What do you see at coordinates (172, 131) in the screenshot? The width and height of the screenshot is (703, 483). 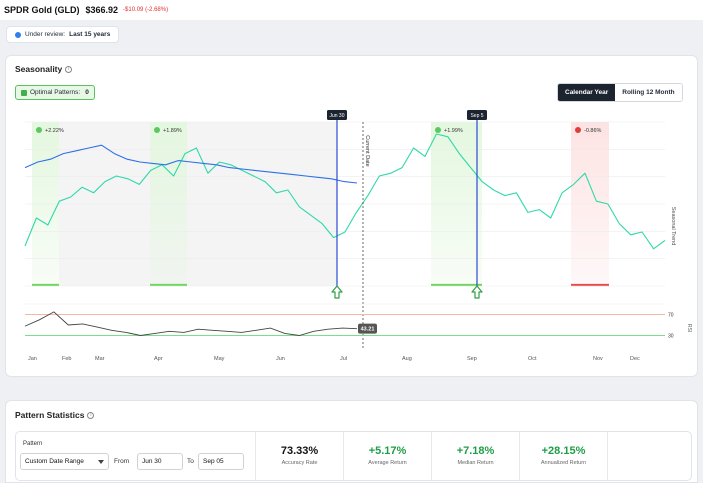 I see `pattern-badge: +1.89%` at bounding box center [172, 131].